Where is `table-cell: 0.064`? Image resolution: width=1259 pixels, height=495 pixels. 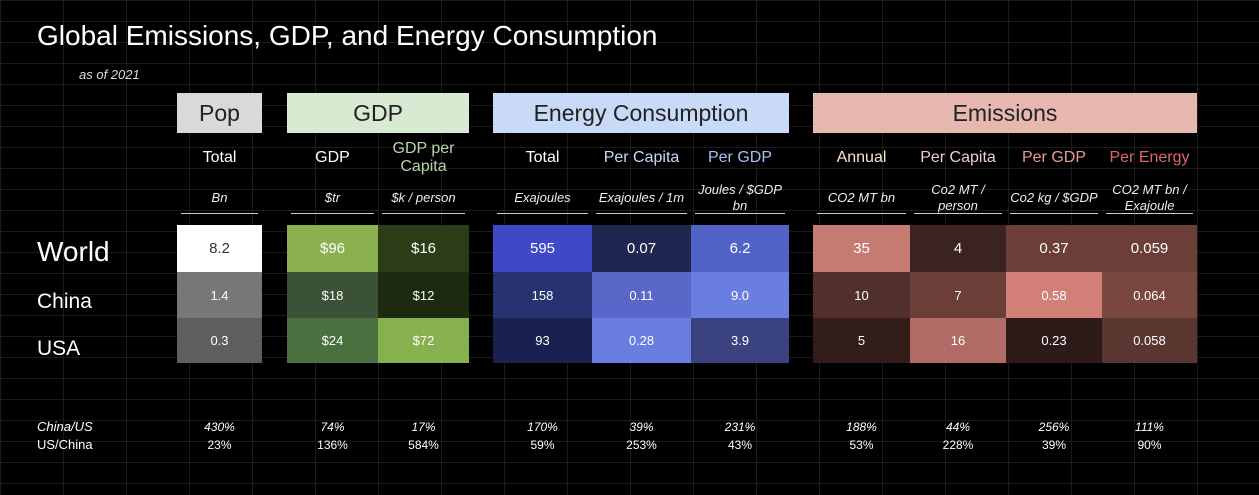 table-cell: 0.064 is located at coordinates (1149, 295).